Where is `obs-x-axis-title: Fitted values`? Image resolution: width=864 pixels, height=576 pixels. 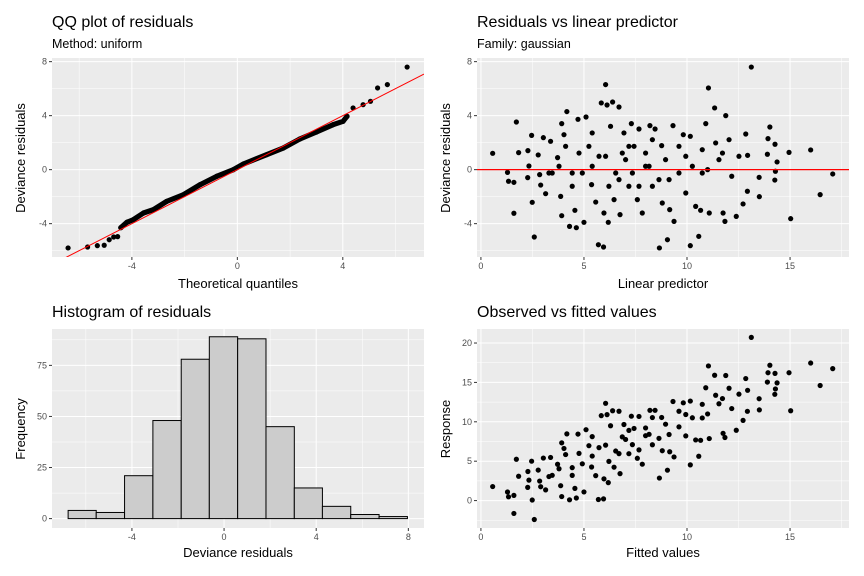
obs-x-axis-title: Fitted values is located at coordinates (663, 552).